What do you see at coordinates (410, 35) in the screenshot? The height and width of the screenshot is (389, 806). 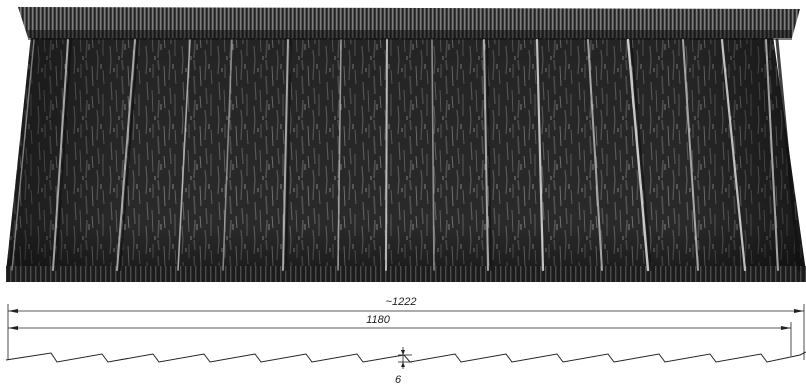 I see `panel-top-ridge-shadow` at bounding box center [410, 35].